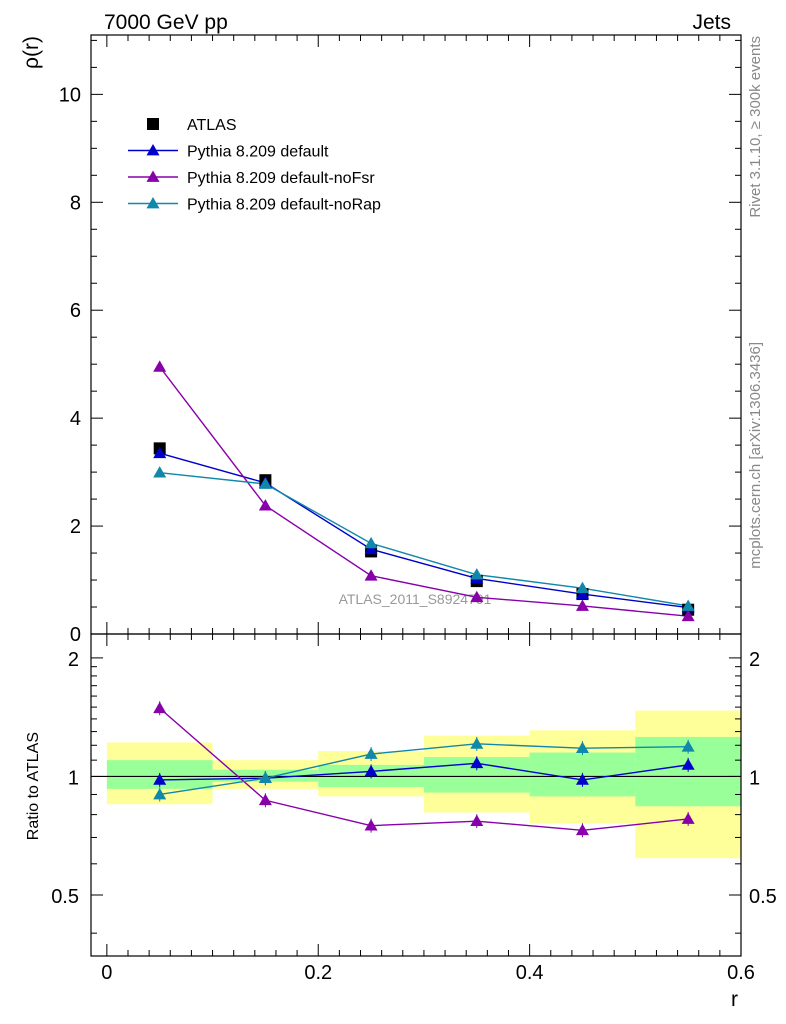 Image resolution: width=786 pixels, height=1024 pixels. I want to click on legend-label: Pythia 8.209 default-noRap, so click(284, 205).